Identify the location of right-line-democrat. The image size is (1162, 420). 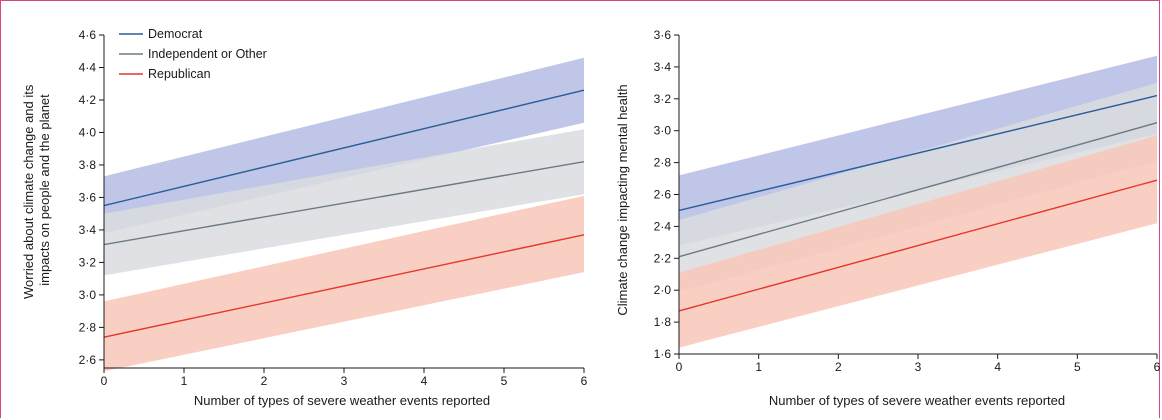
(918, 153).